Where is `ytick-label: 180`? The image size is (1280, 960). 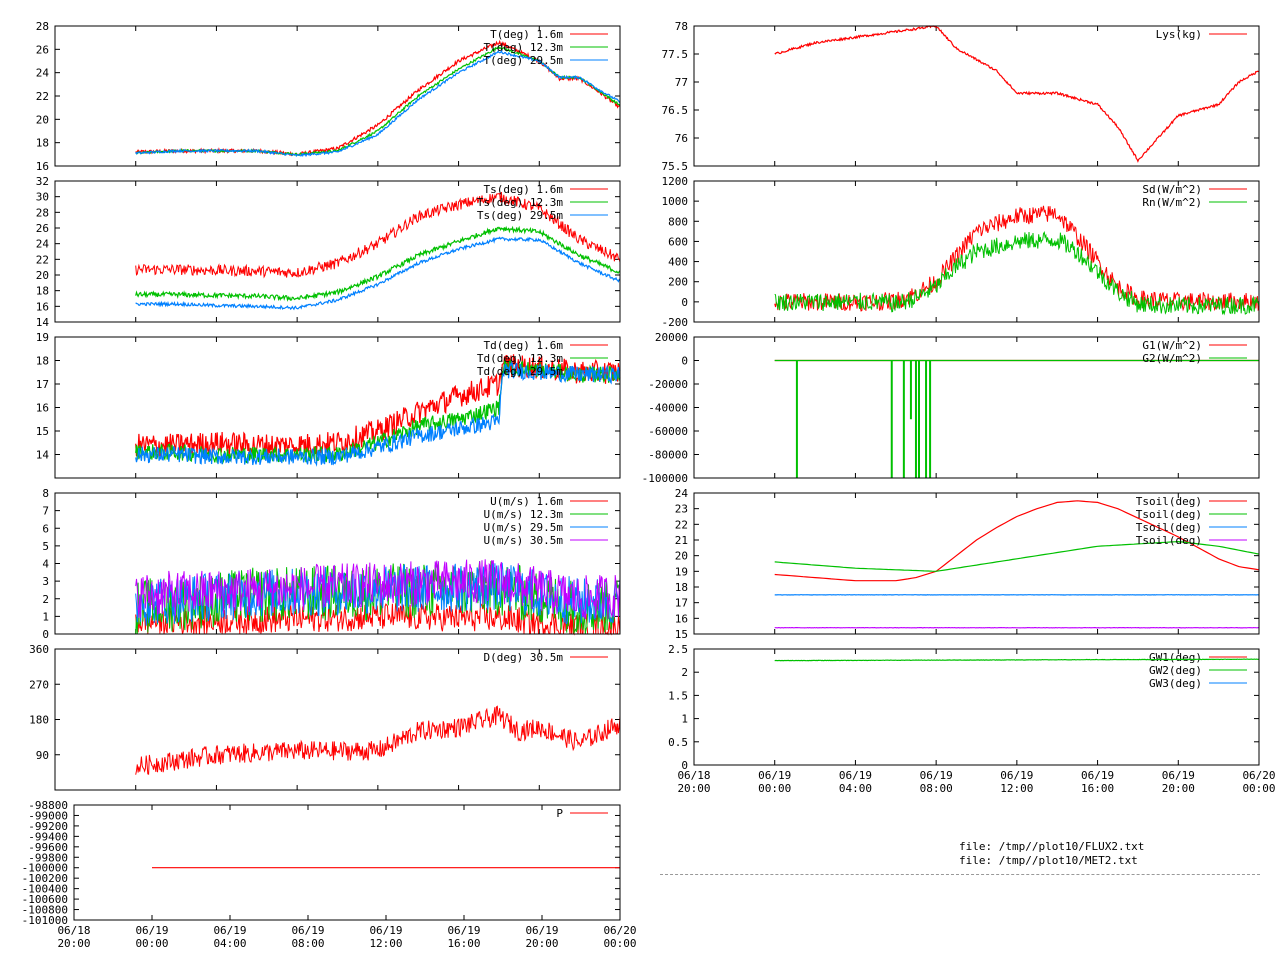
ytick-label: 180 is located at coordinates (39, 720).